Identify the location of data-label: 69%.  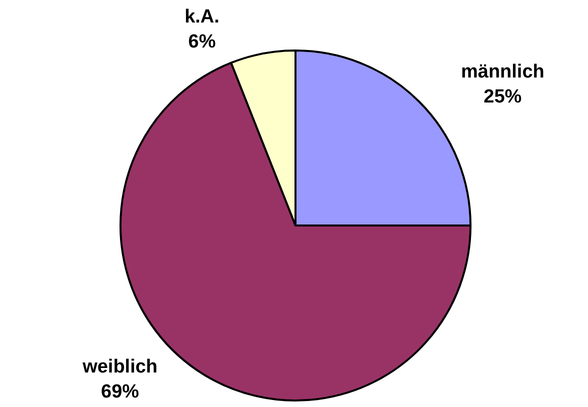
(120, 392).